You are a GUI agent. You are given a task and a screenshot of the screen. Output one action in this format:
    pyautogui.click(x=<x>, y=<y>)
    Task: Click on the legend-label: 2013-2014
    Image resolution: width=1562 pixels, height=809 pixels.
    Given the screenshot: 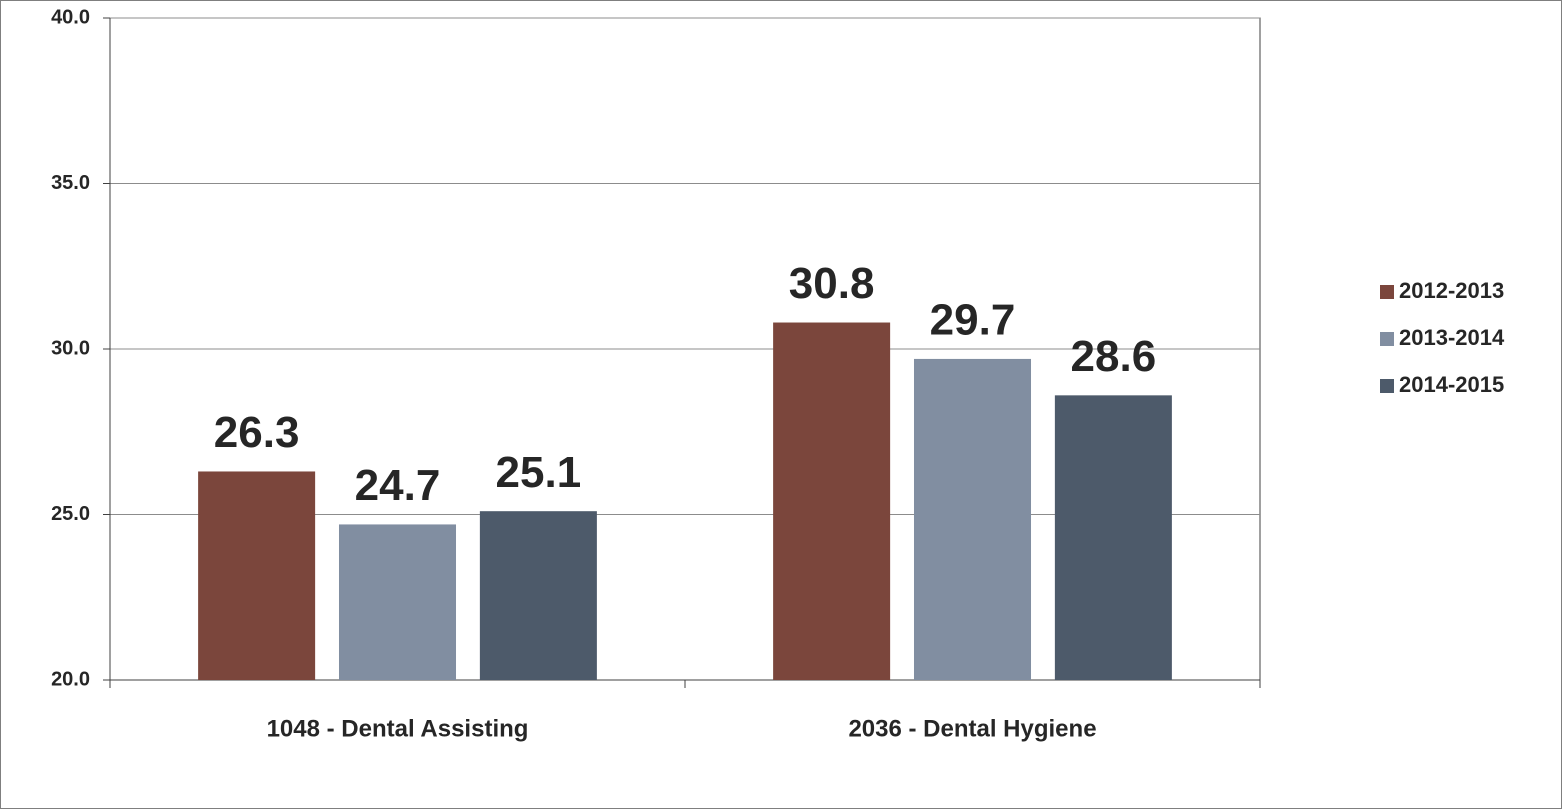 What is the action you would take?
    pyautogui.click(x=1452, y=337)
    